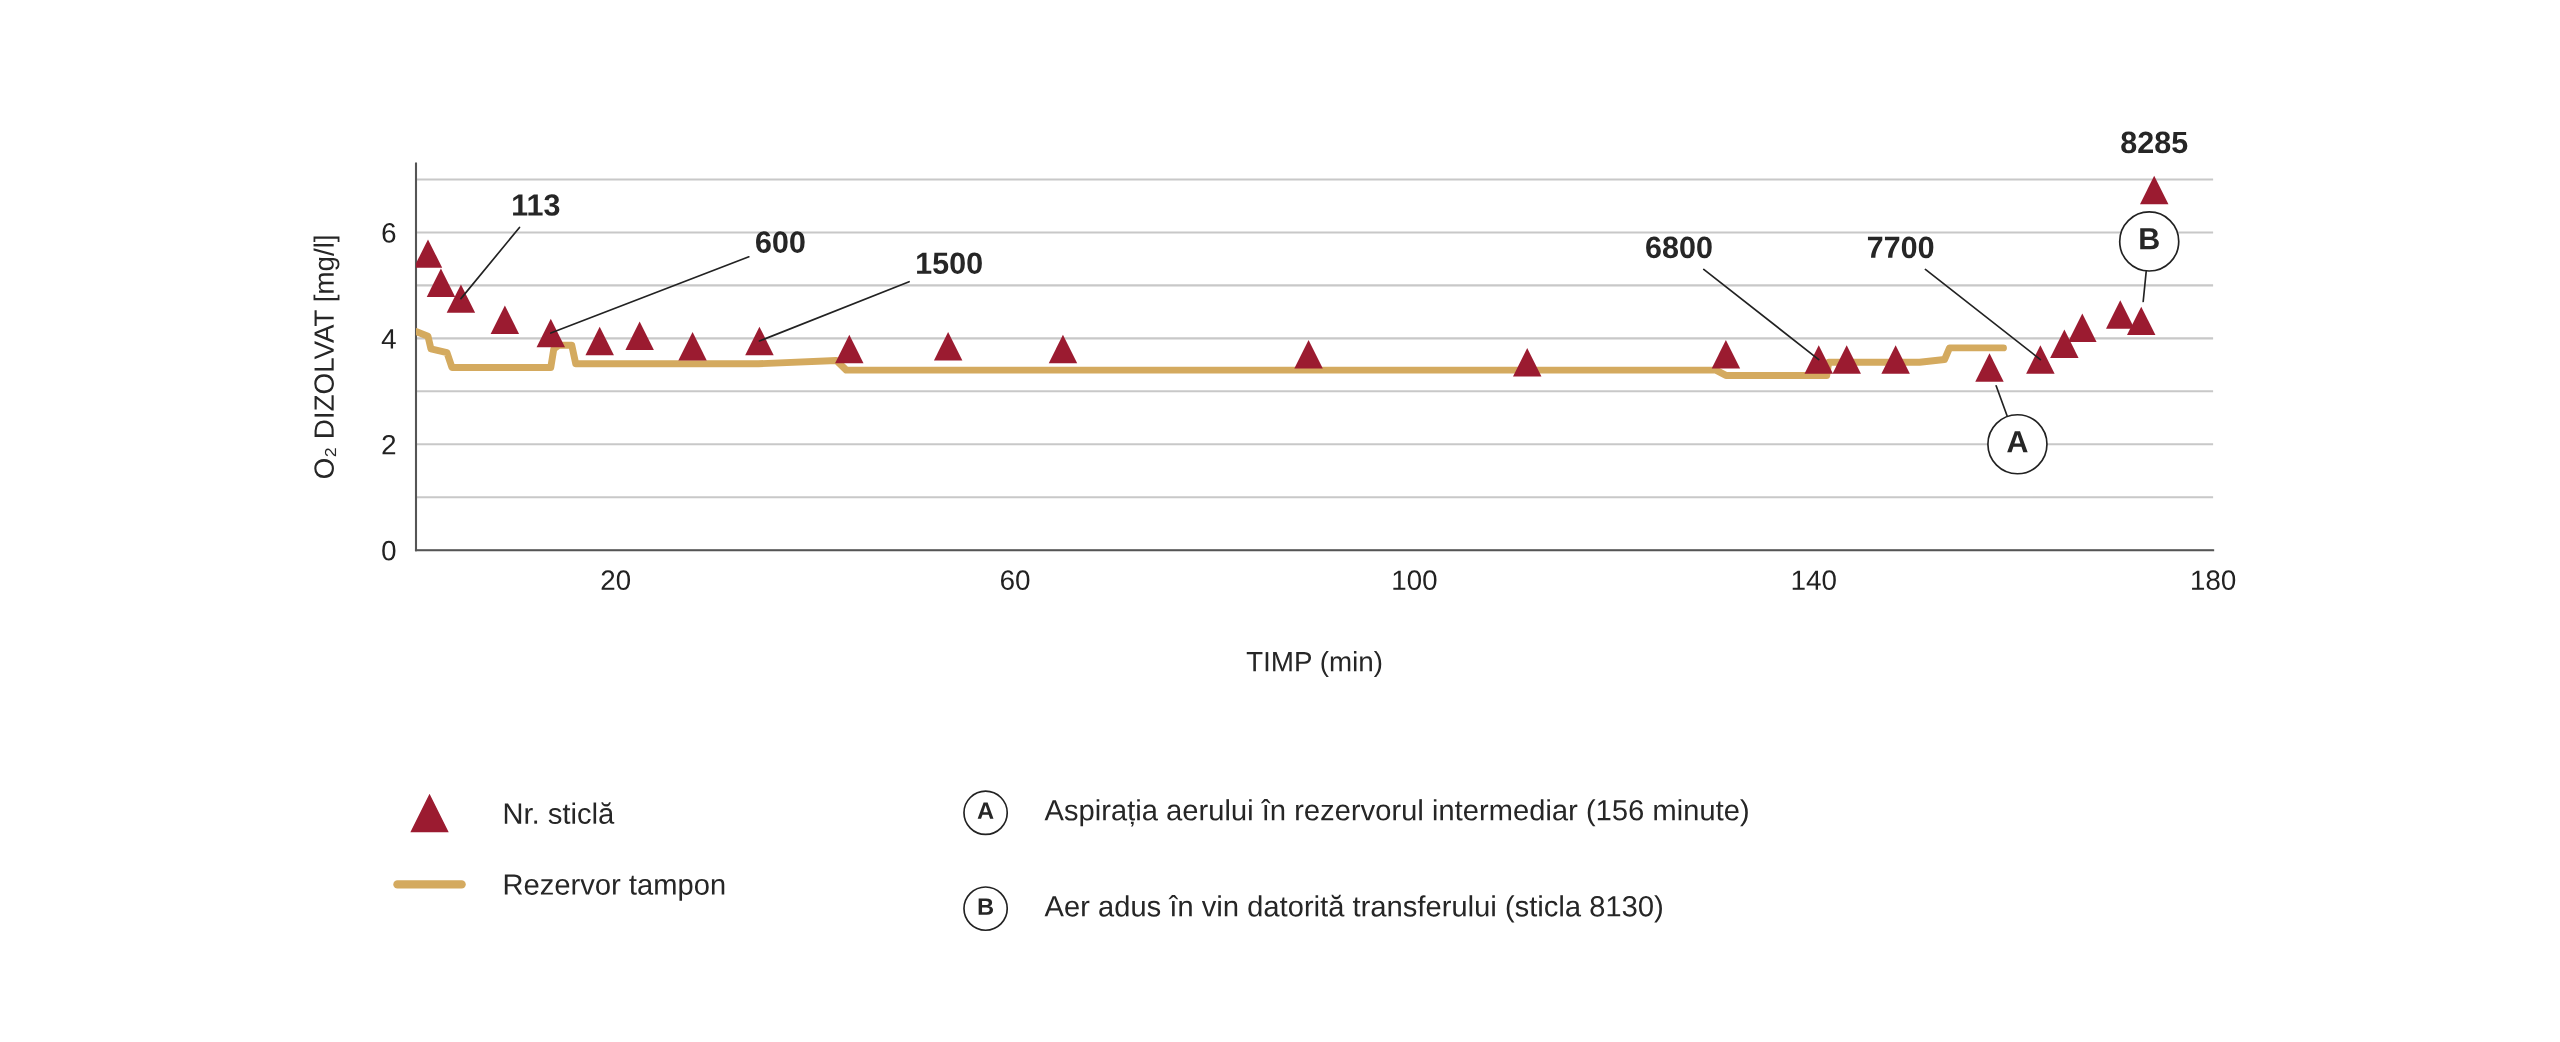 This screenshot has height=1042, width=2560. Describe the element at coordinates (614, 887) in the screenshot. I see `legend-label: Rezervor tampon` at that location.